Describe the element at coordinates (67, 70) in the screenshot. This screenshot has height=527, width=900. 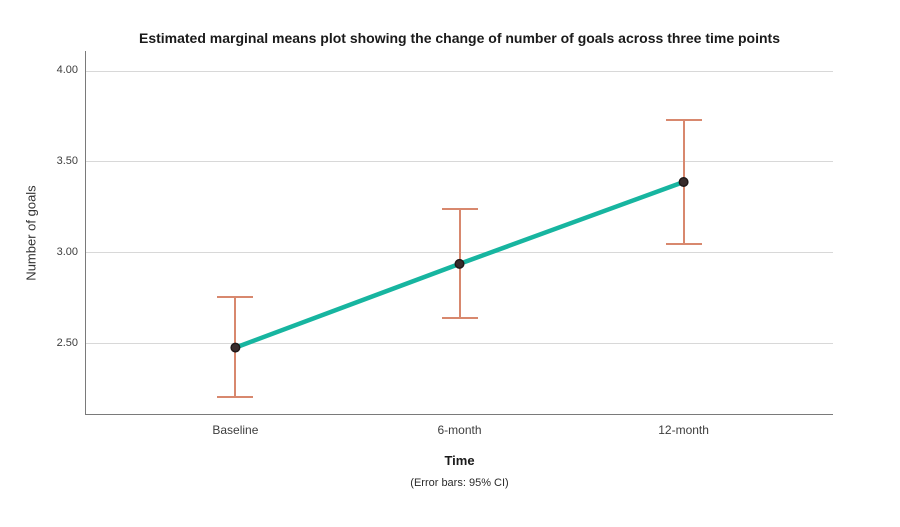
I see `y-tick-label: 4.00` at that location.